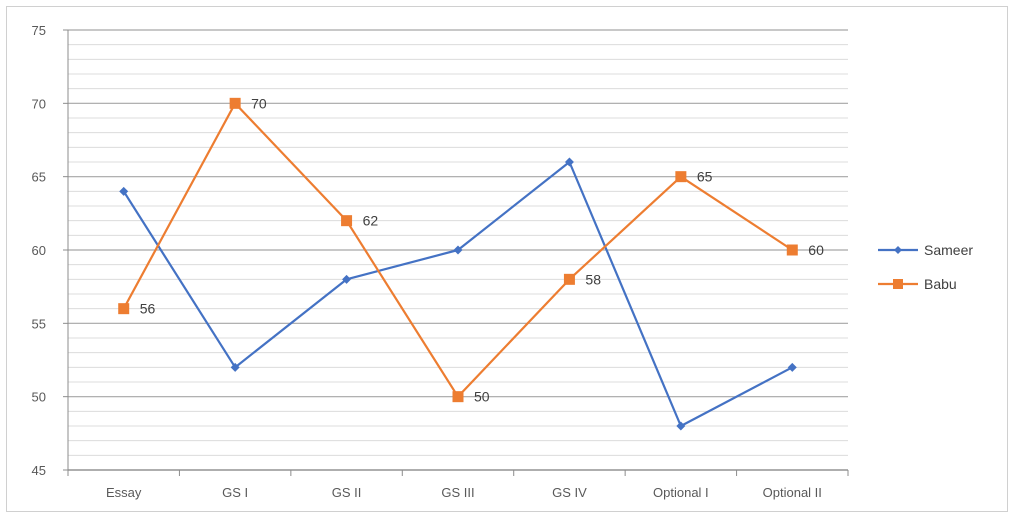 This screenshot has width=1016, height=518. I want to click on y-tick-label: 55, so click(39, 323).